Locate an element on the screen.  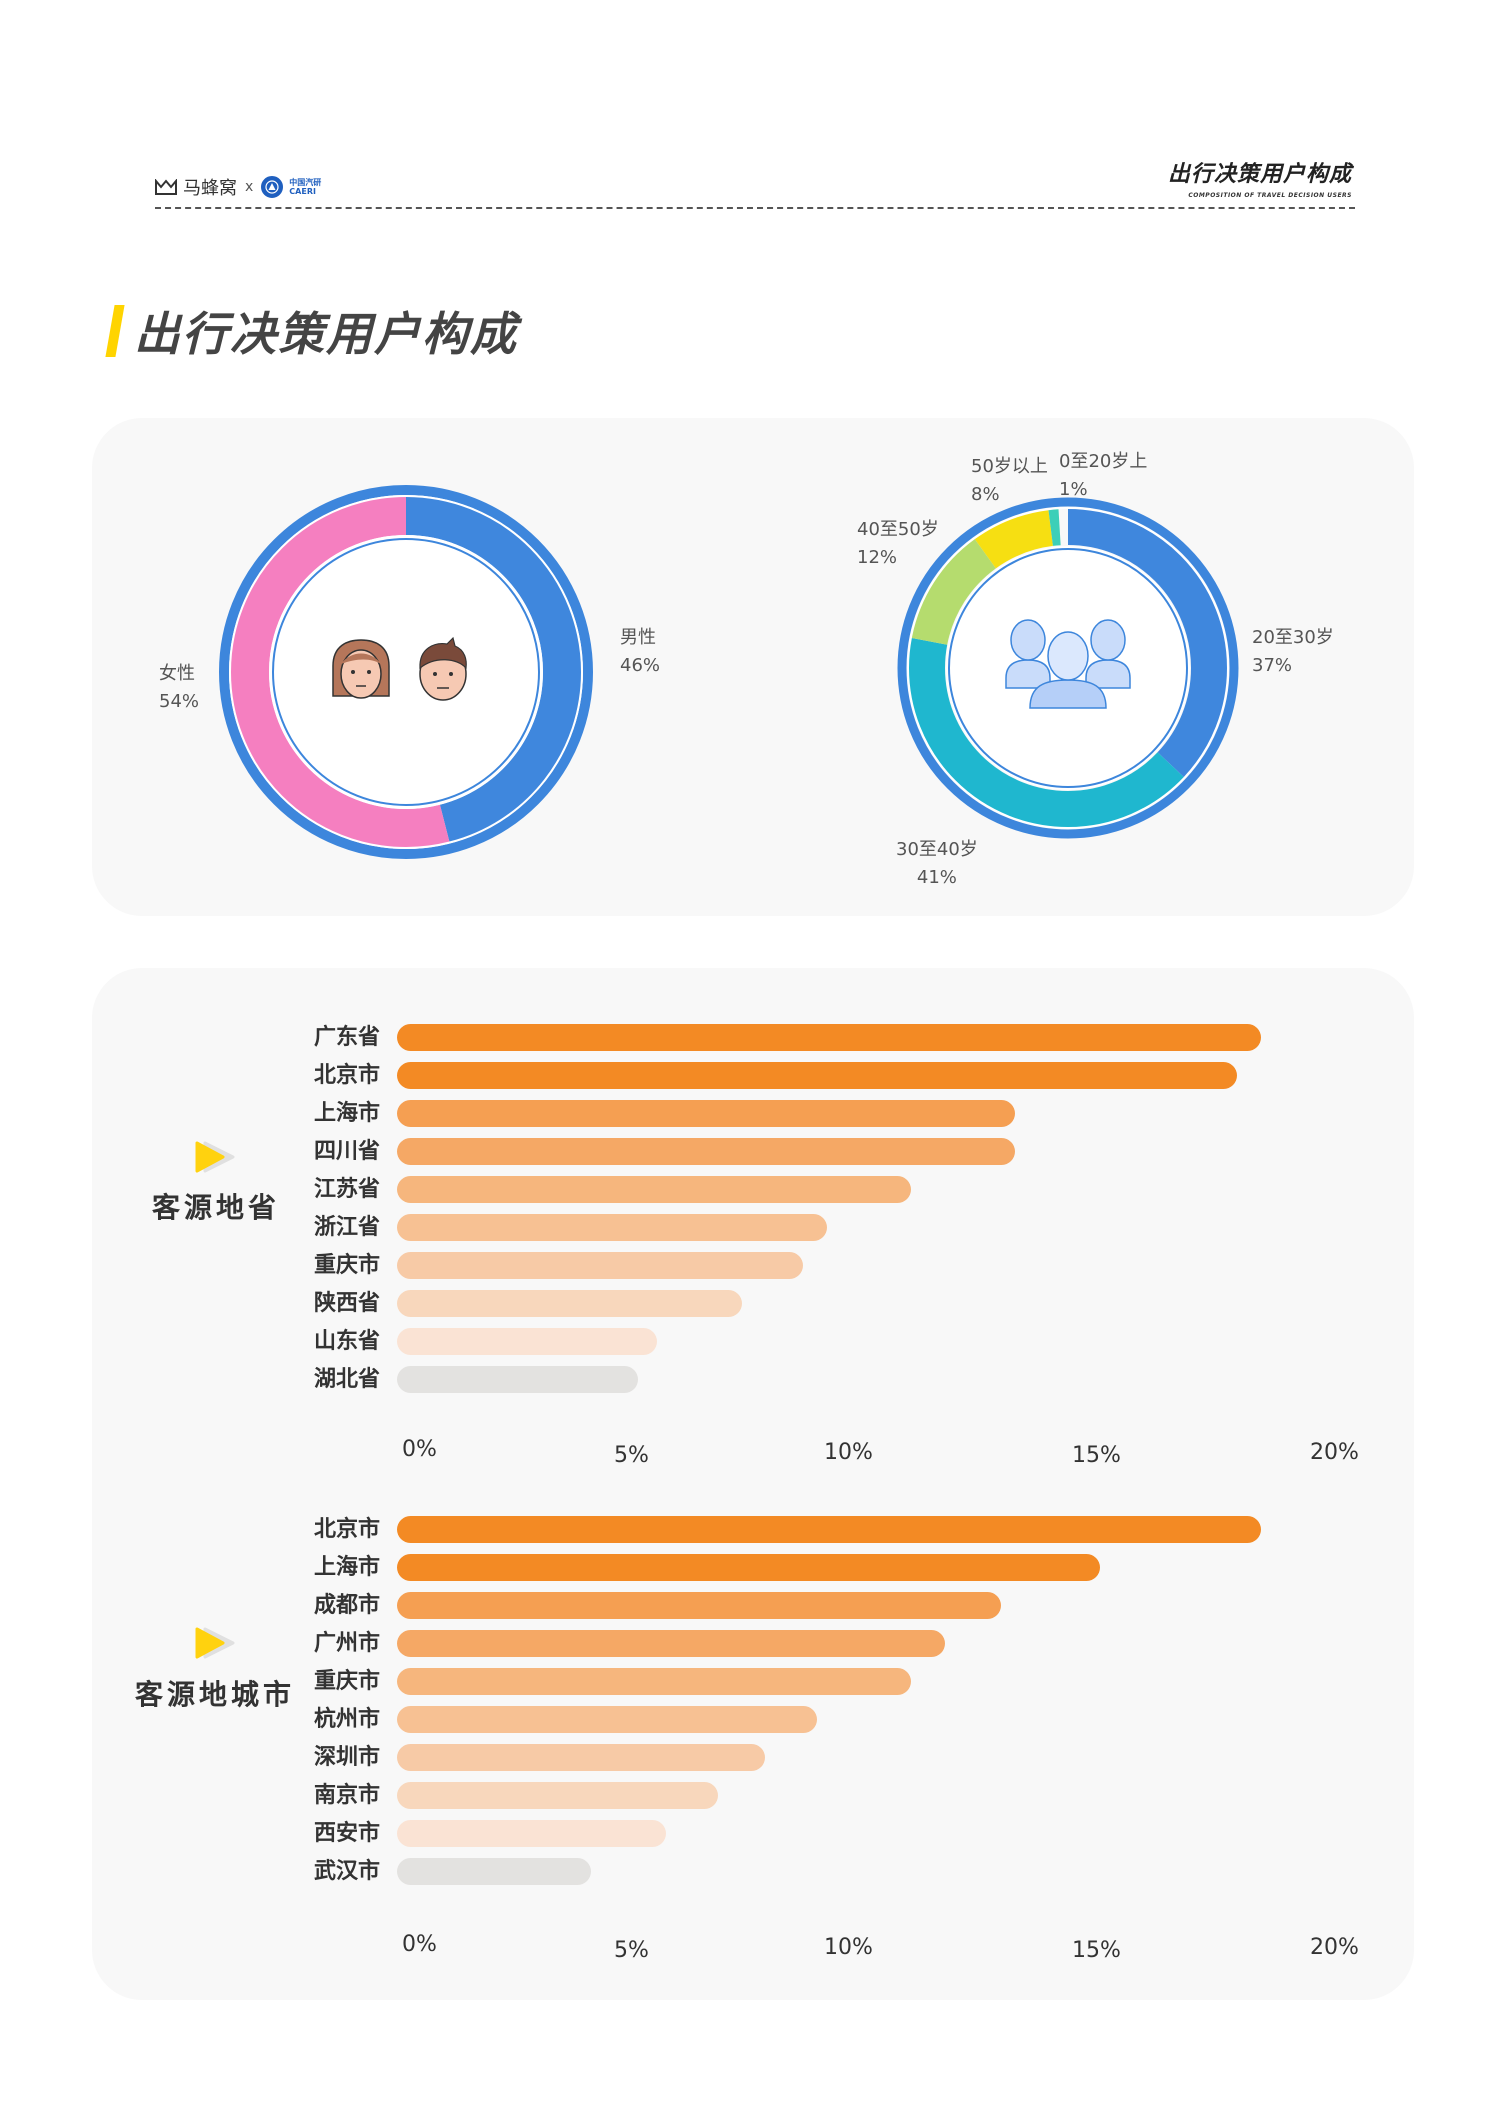
header-divider is located at coordinates (755, 208).